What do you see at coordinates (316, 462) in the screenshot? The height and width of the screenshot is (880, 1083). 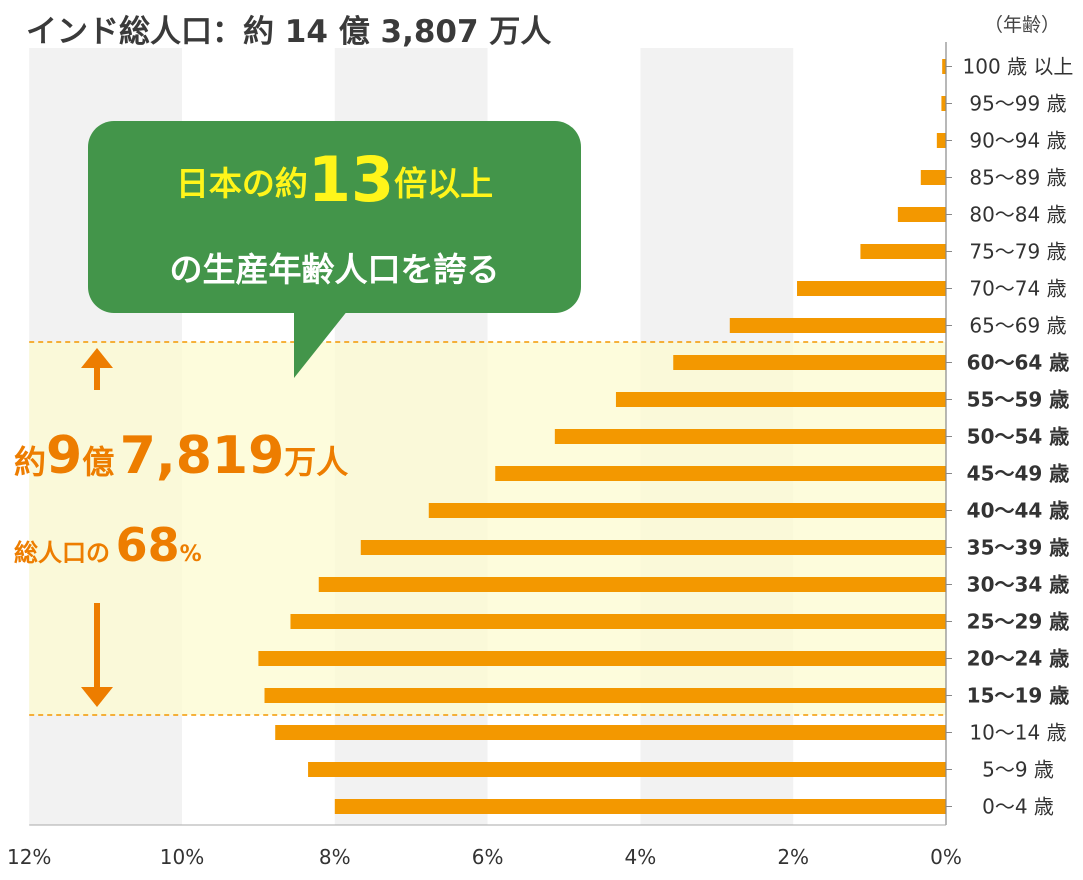 I see `working-total-unit2: 万人` at bounding box center [316, 462].